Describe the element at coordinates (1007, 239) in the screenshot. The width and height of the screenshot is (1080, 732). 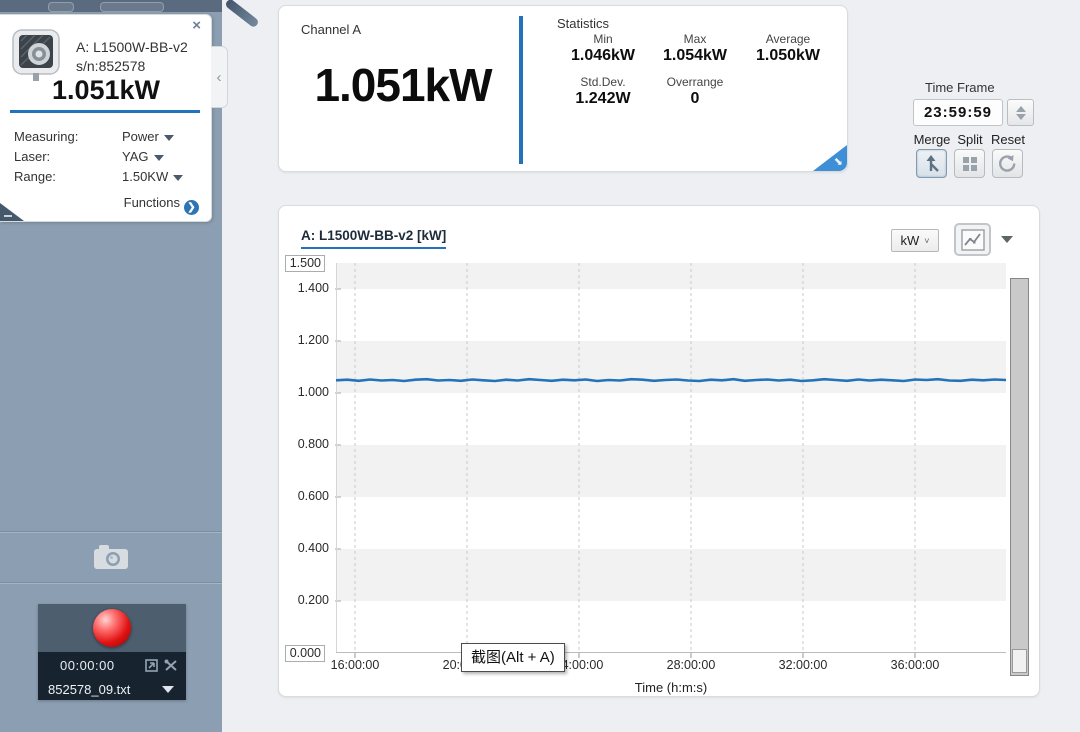
I see `chart-type-dropdown-icon` at that location.